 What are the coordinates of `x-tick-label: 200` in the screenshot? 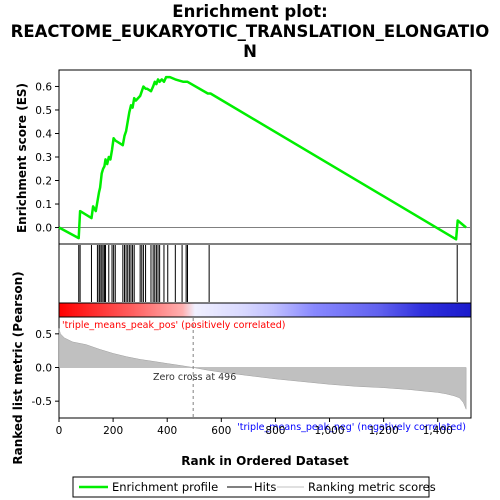 It's located at (113, 431).